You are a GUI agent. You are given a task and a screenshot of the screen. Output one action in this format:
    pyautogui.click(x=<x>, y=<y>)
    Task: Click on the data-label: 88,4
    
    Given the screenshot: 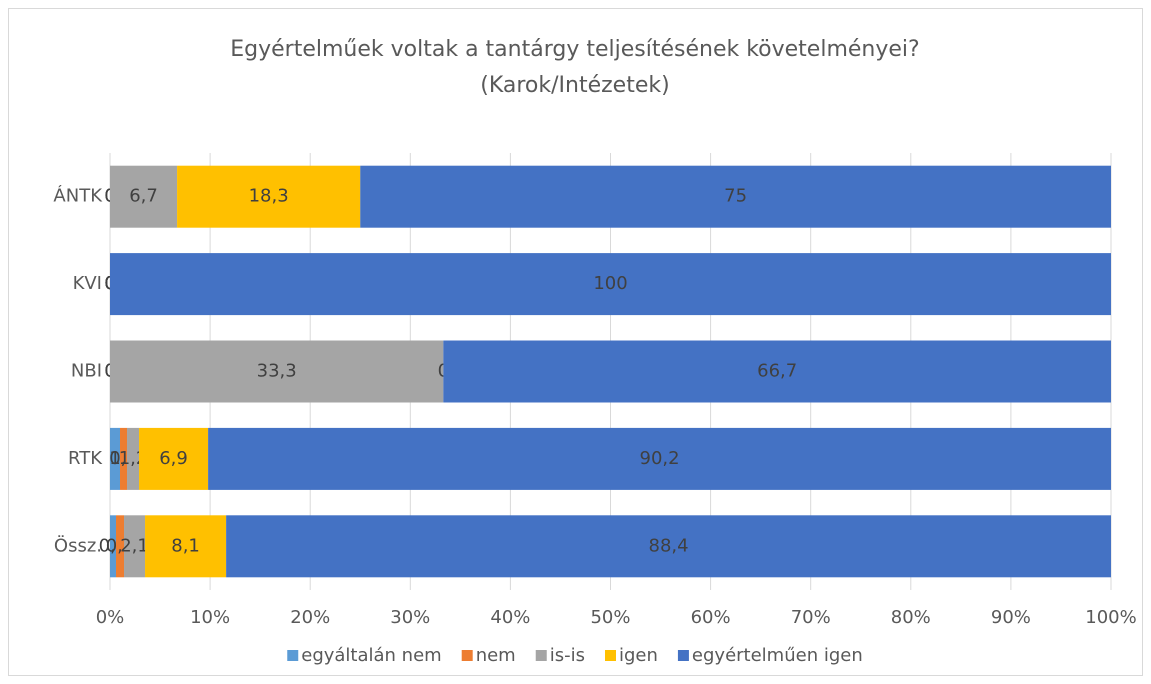 What is the action you would take?
    pyautogui.click(x=669, y=545)
    